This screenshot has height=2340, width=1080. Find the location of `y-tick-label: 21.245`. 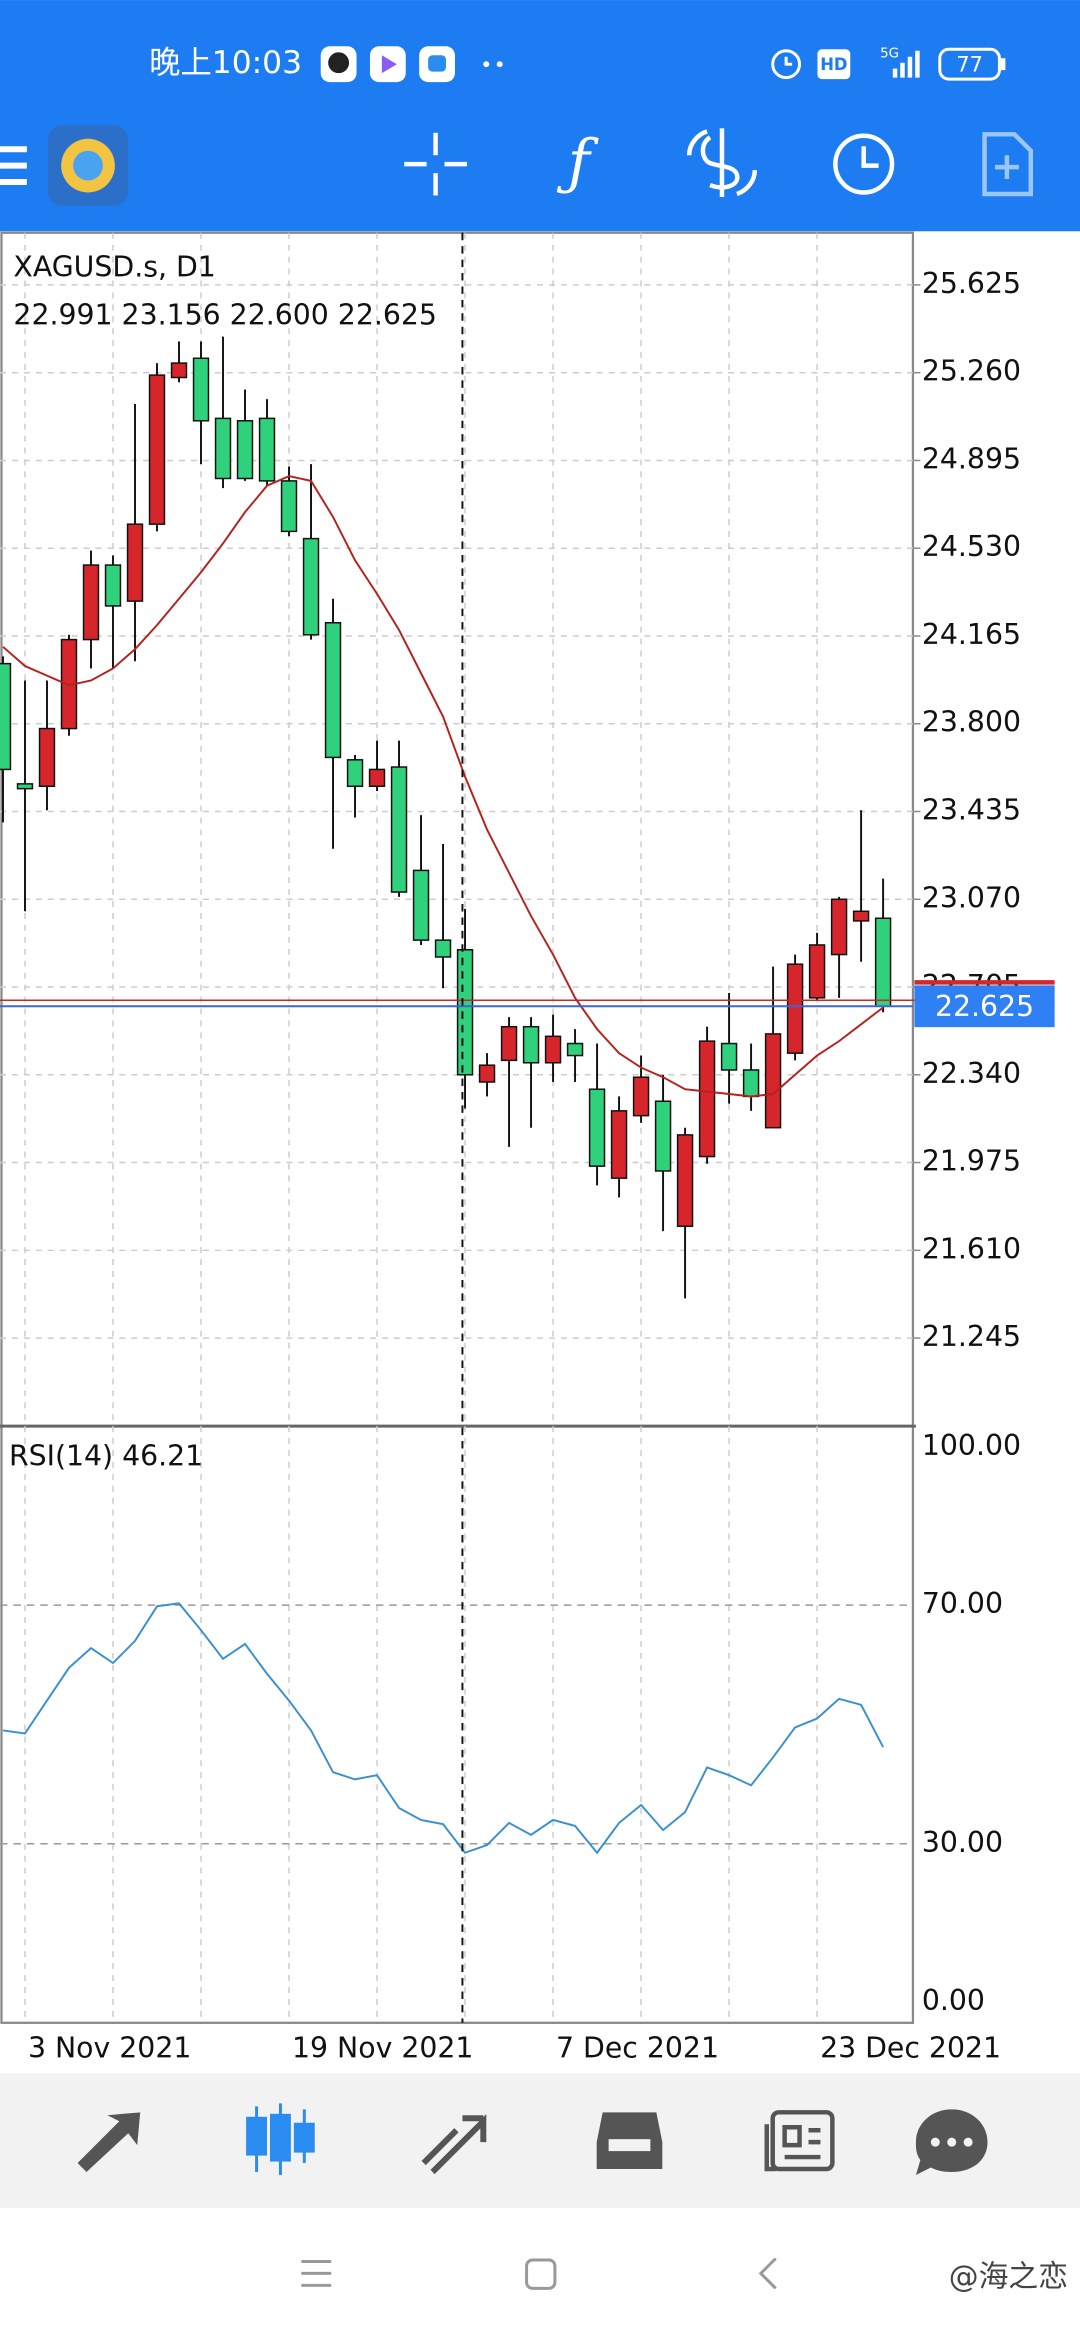

y-tick-label: 21.245 is located at coordinates (971, 1336).